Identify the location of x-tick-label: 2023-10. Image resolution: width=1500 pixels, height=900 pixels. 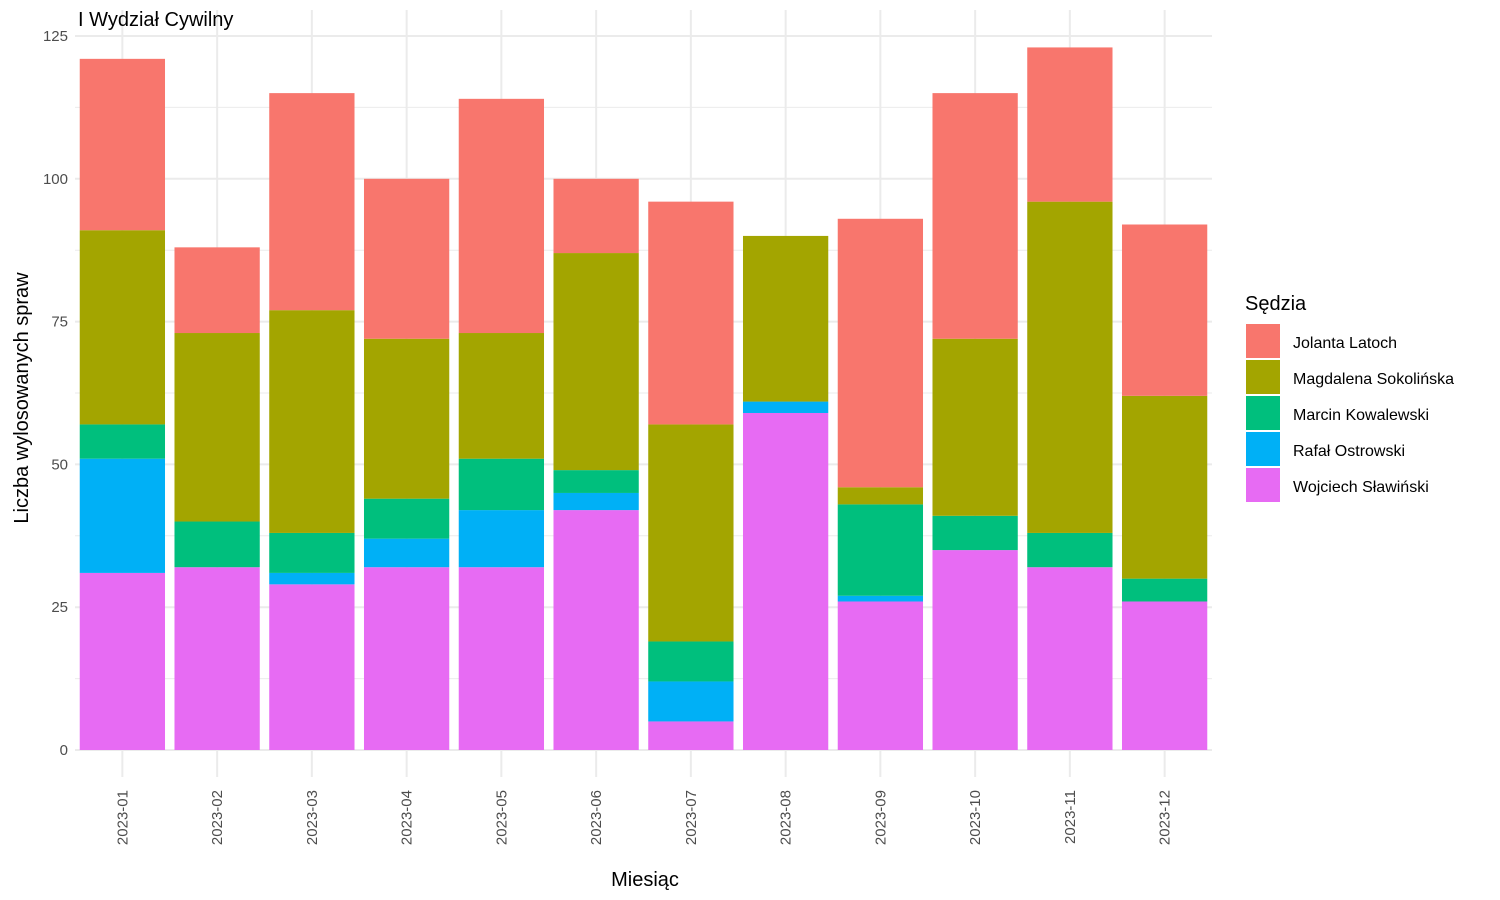
(975, 817).